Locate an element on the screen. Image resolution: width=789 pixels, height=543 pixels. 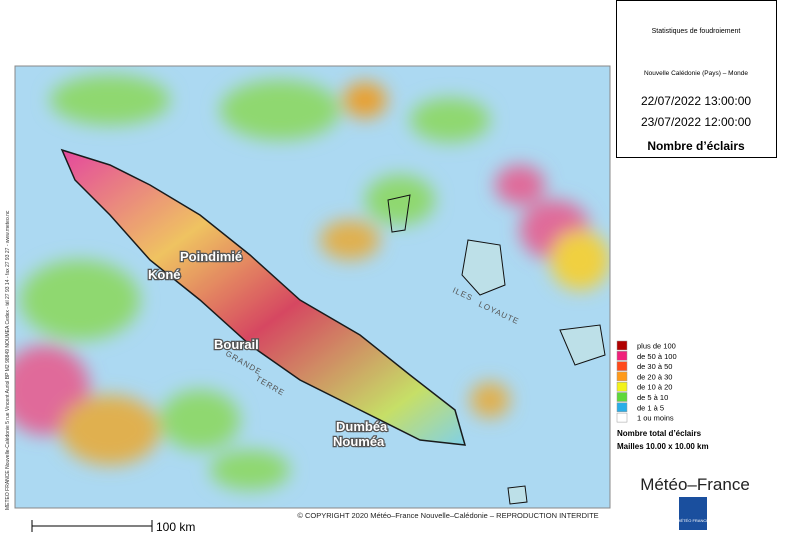
legend-label: plus de 100 is located at coordinates (656, 346).